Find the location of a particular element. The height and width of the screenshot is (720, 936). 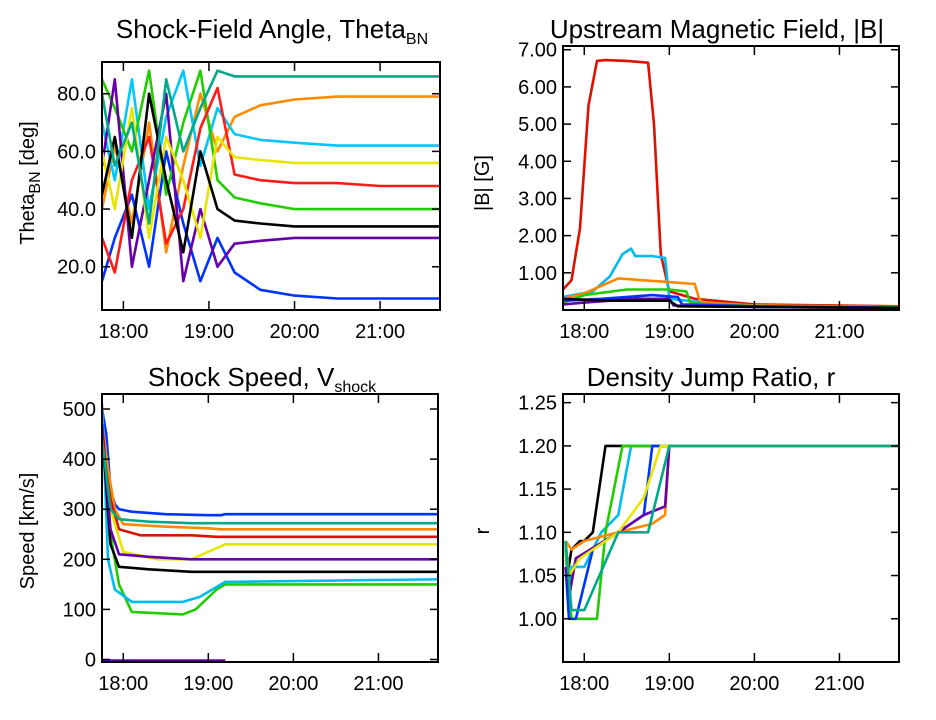

y-tick-label: 20.0 is located at coordinates (76, 268).